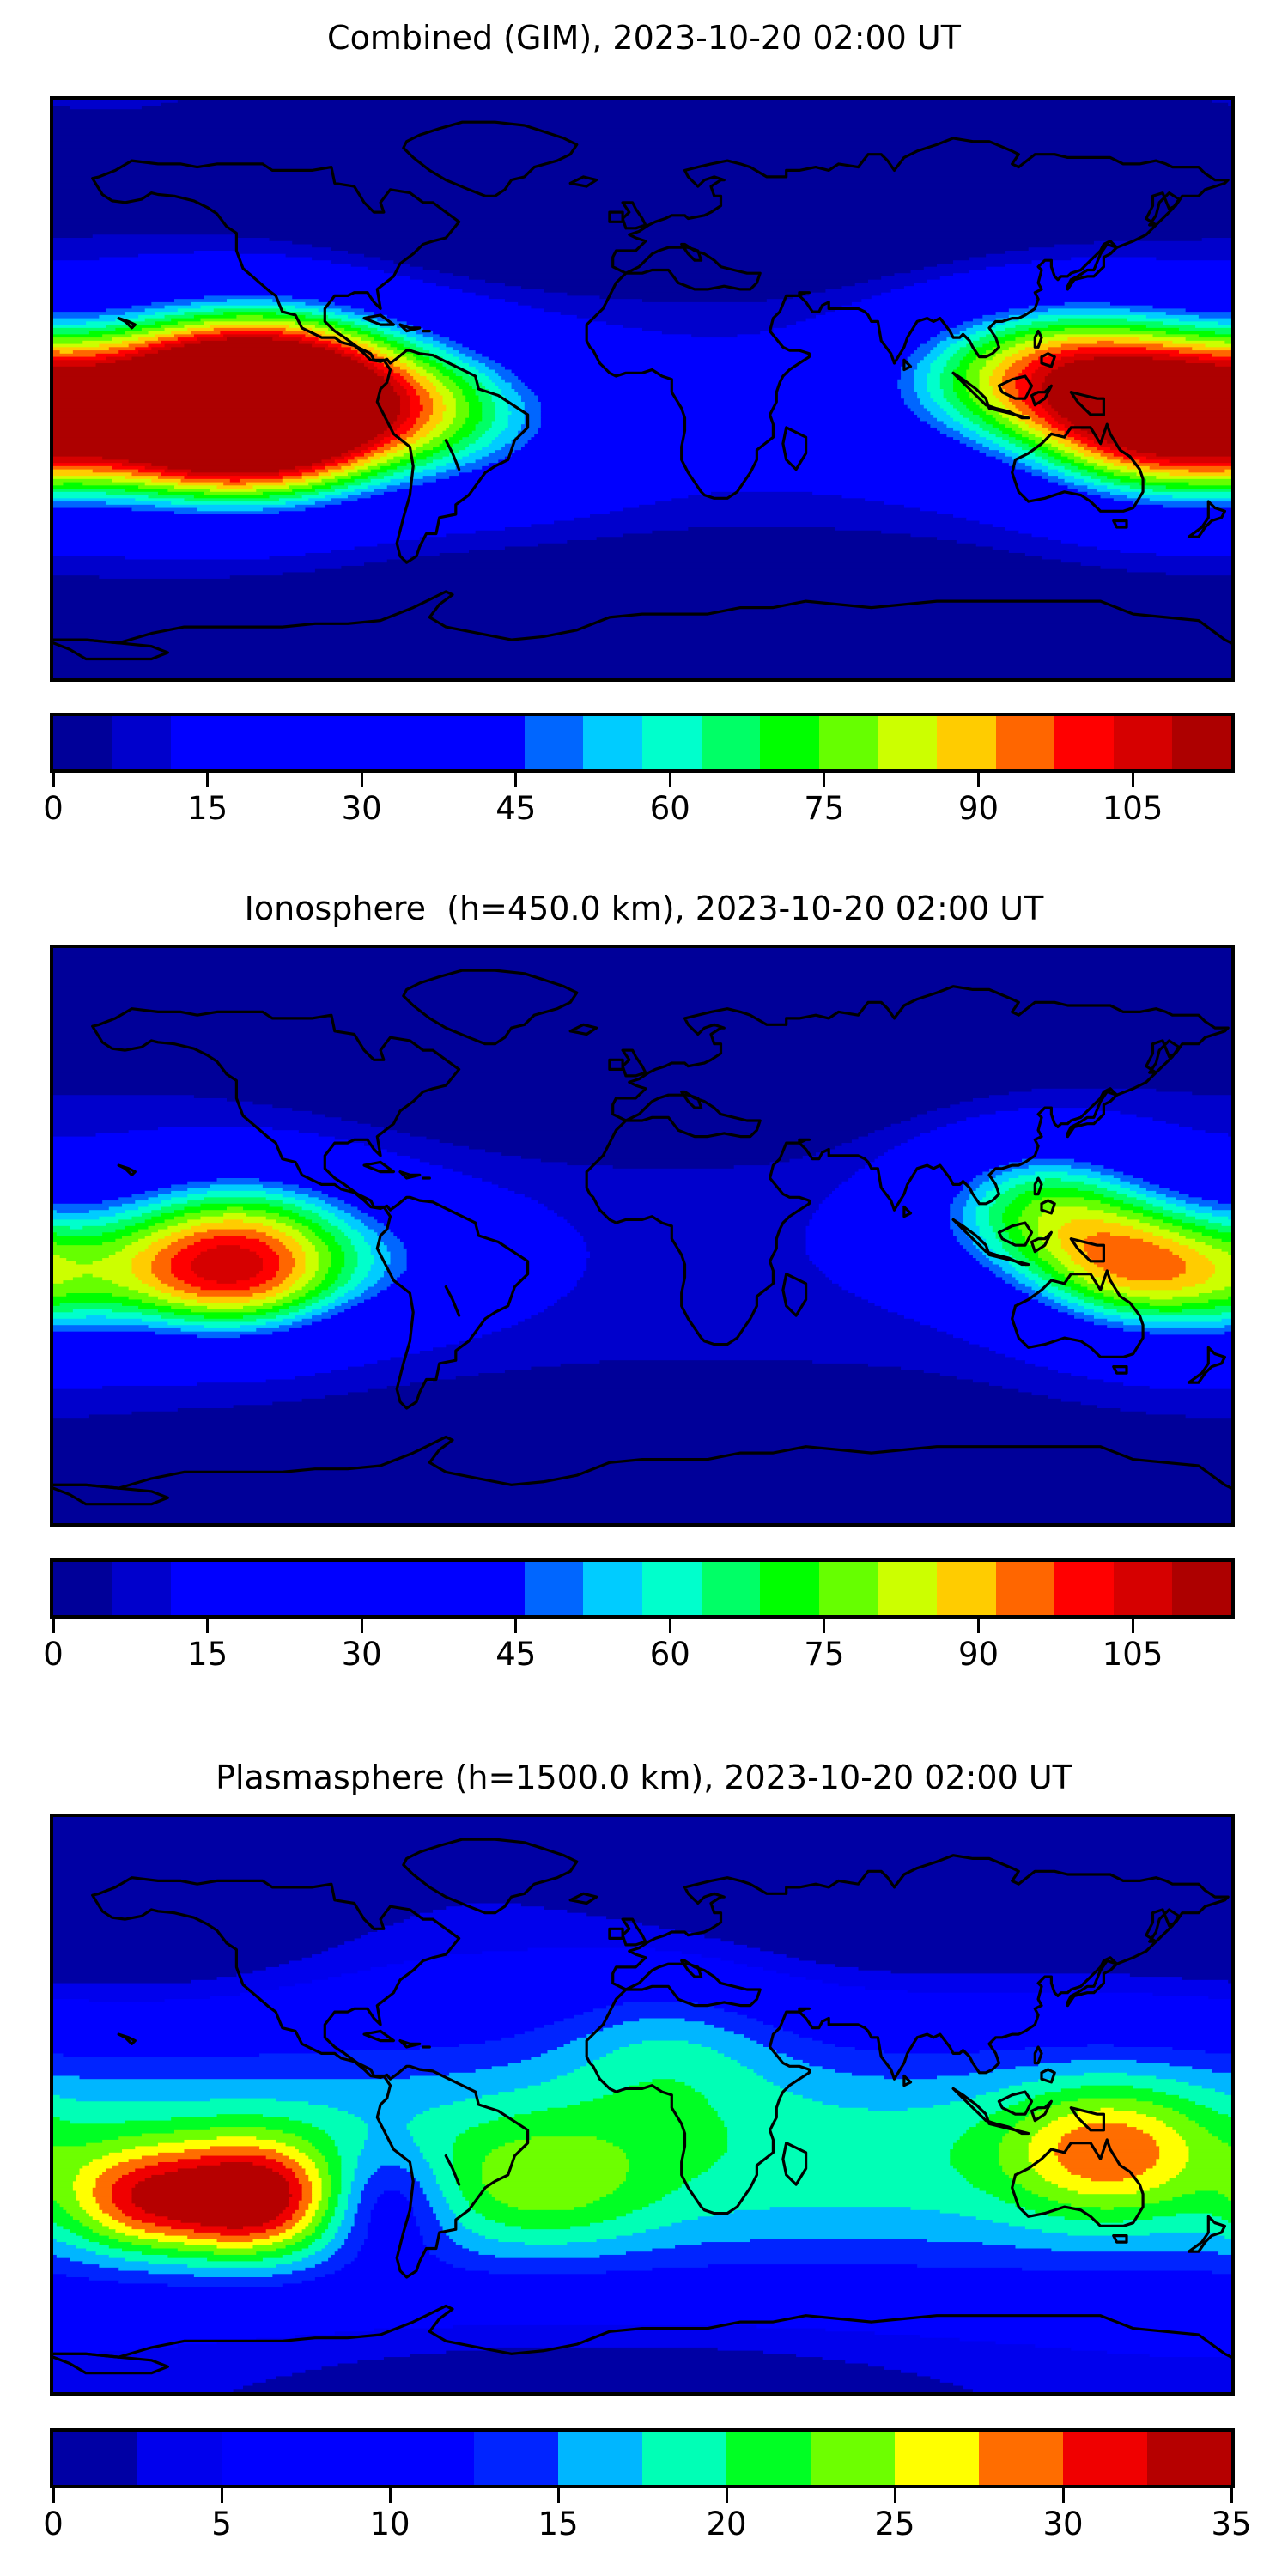  Describe the element at coordinates (669, 808) in the screenshot. I see `colorbar-tick-label: 60` at that location.